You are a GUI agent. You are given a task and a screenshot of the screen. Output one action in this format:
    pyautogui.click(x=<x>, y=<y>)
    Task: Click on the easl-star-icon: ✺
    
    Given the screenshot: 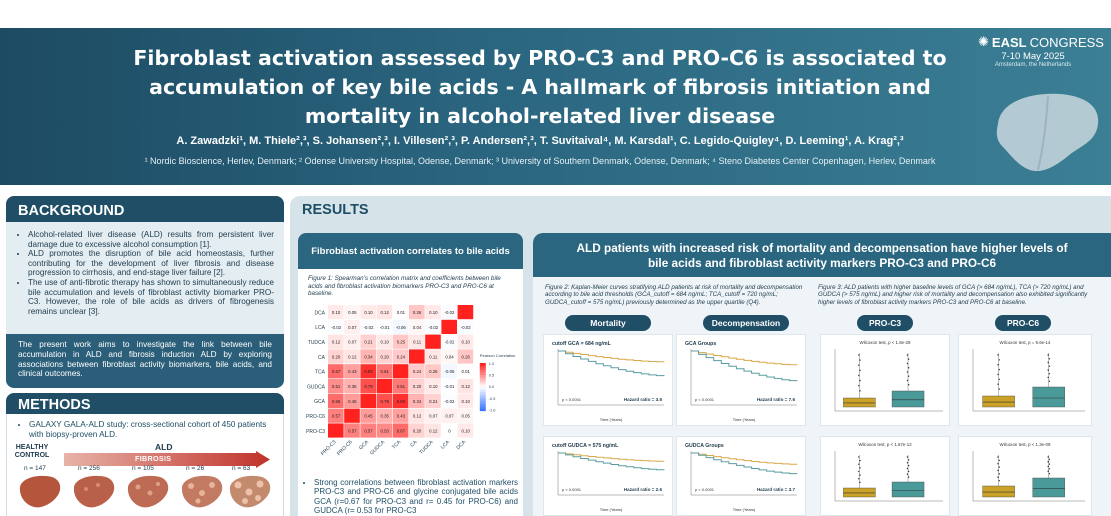 What is the action you would take?
    pyautogui.click(x=983, y=41)
    